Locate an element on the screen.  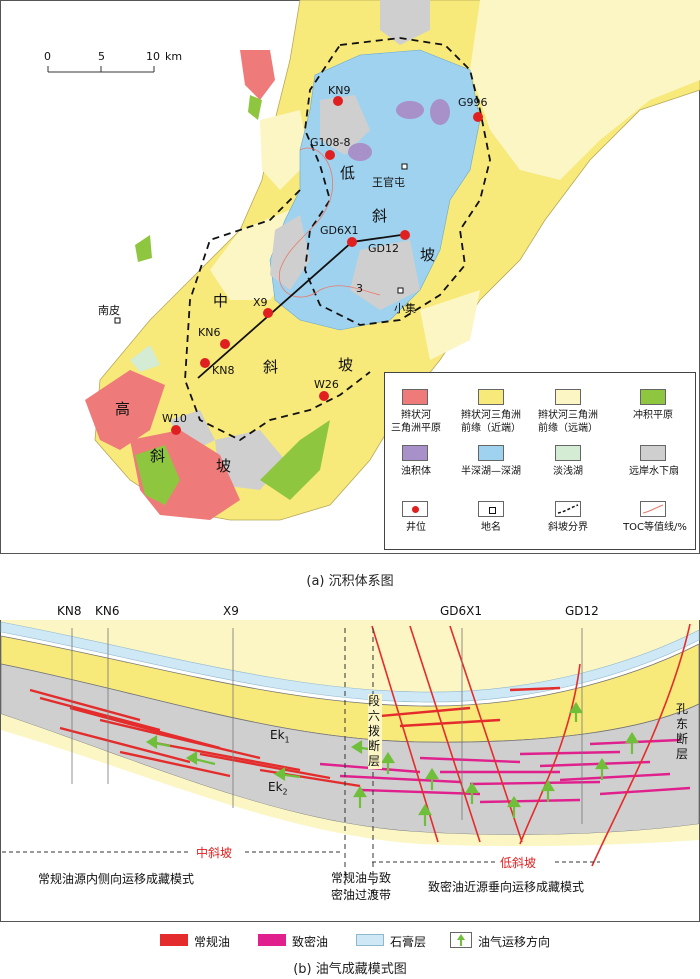
legend-label: 远岸水下扇 is located at coordinates (654, 471).